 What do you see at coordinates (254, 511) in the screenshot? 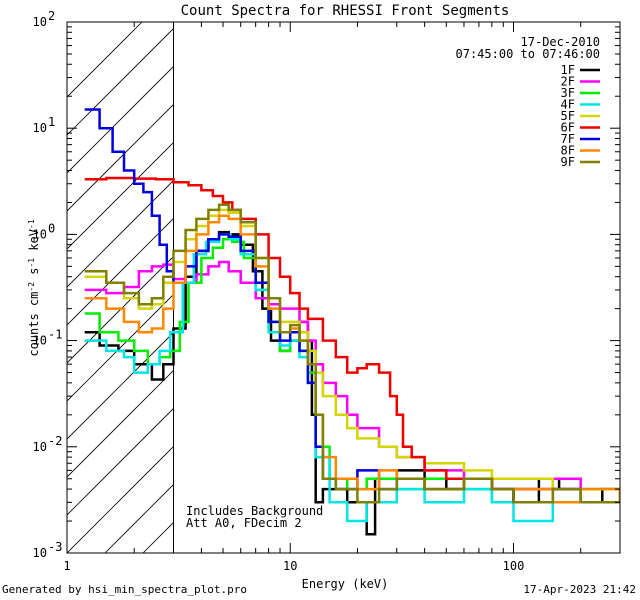
I see `annotation-background: Includes Background` at bounding box center [254, 511].